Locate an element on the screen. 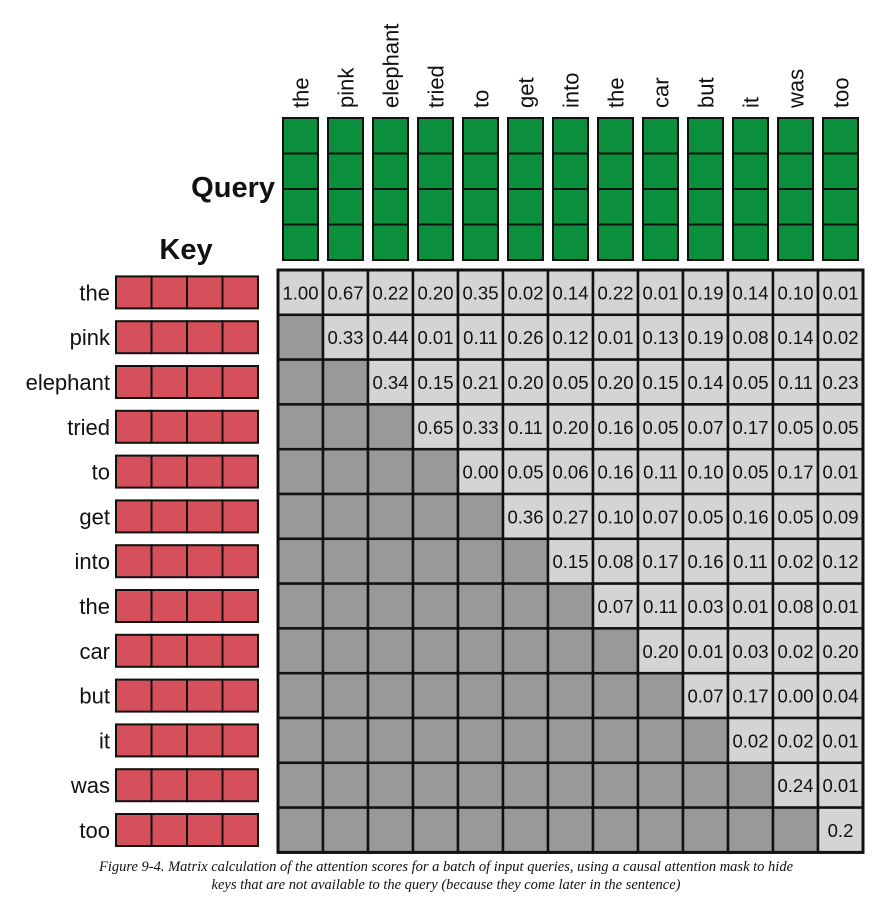 This screenshot has width=892, height=904. key-title: Key is located at coordinates (185, 250).